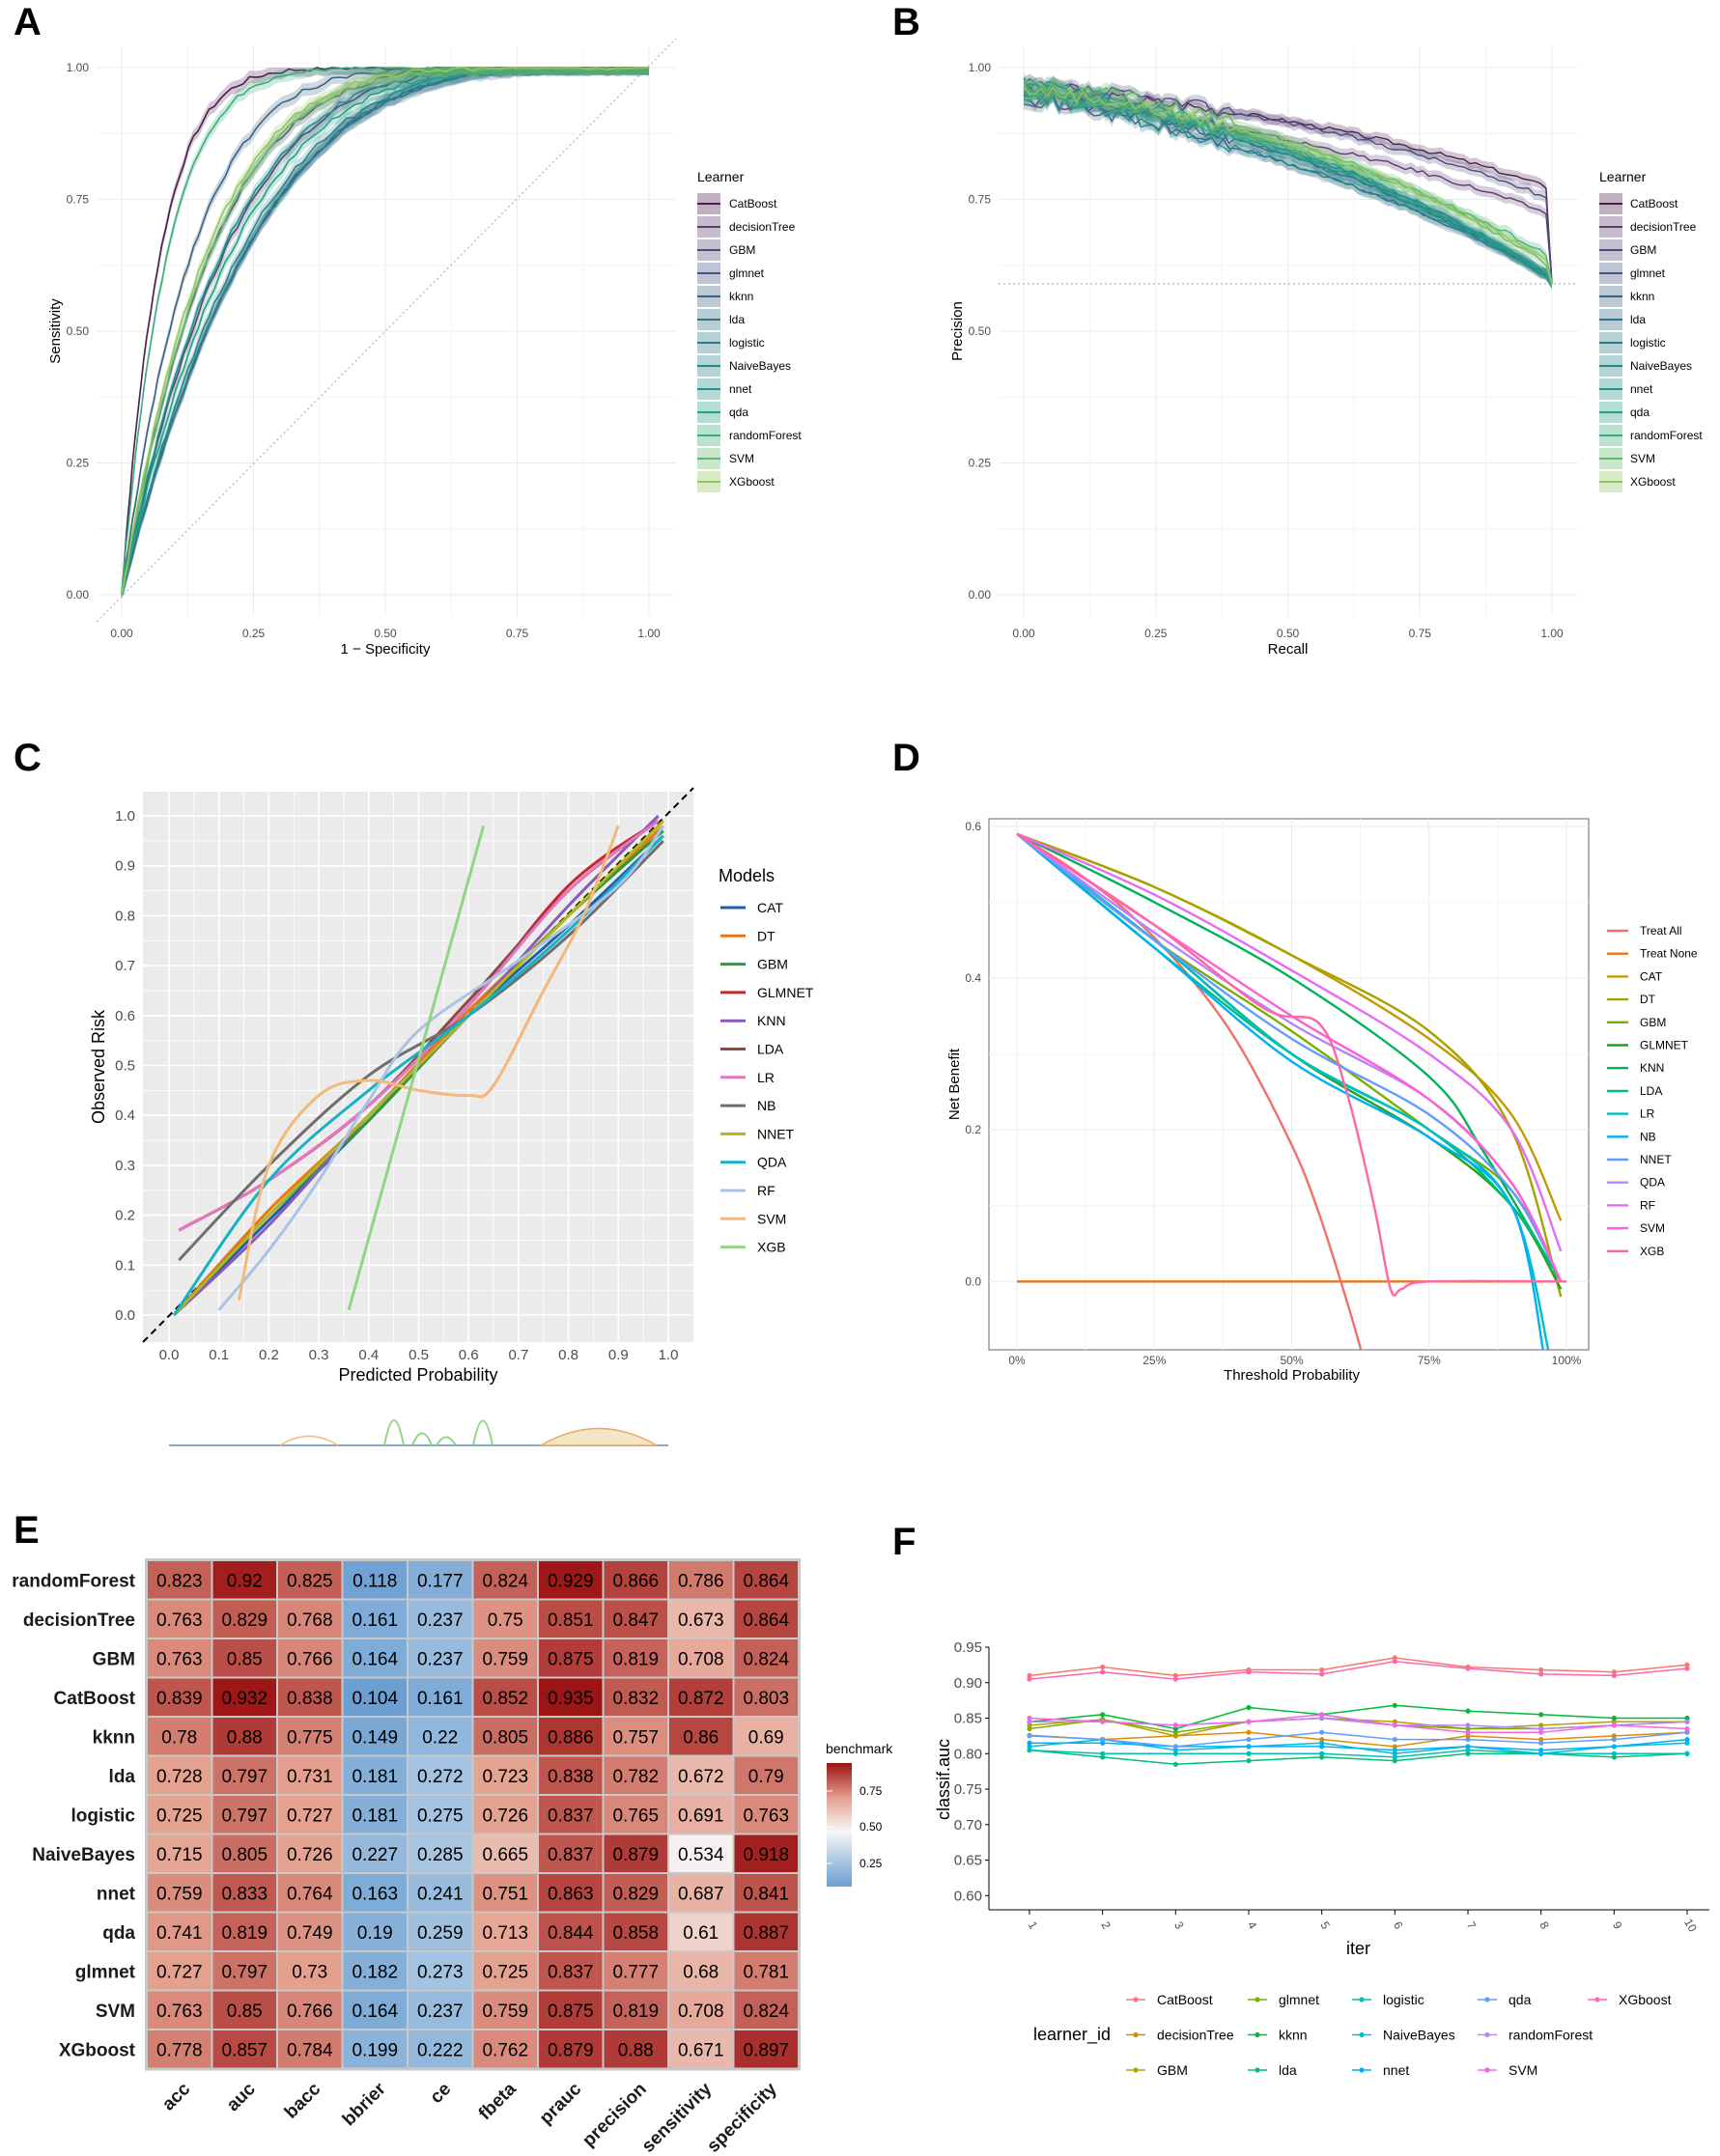  I want to click on legend-title: benchmark, so click(859, 1749).